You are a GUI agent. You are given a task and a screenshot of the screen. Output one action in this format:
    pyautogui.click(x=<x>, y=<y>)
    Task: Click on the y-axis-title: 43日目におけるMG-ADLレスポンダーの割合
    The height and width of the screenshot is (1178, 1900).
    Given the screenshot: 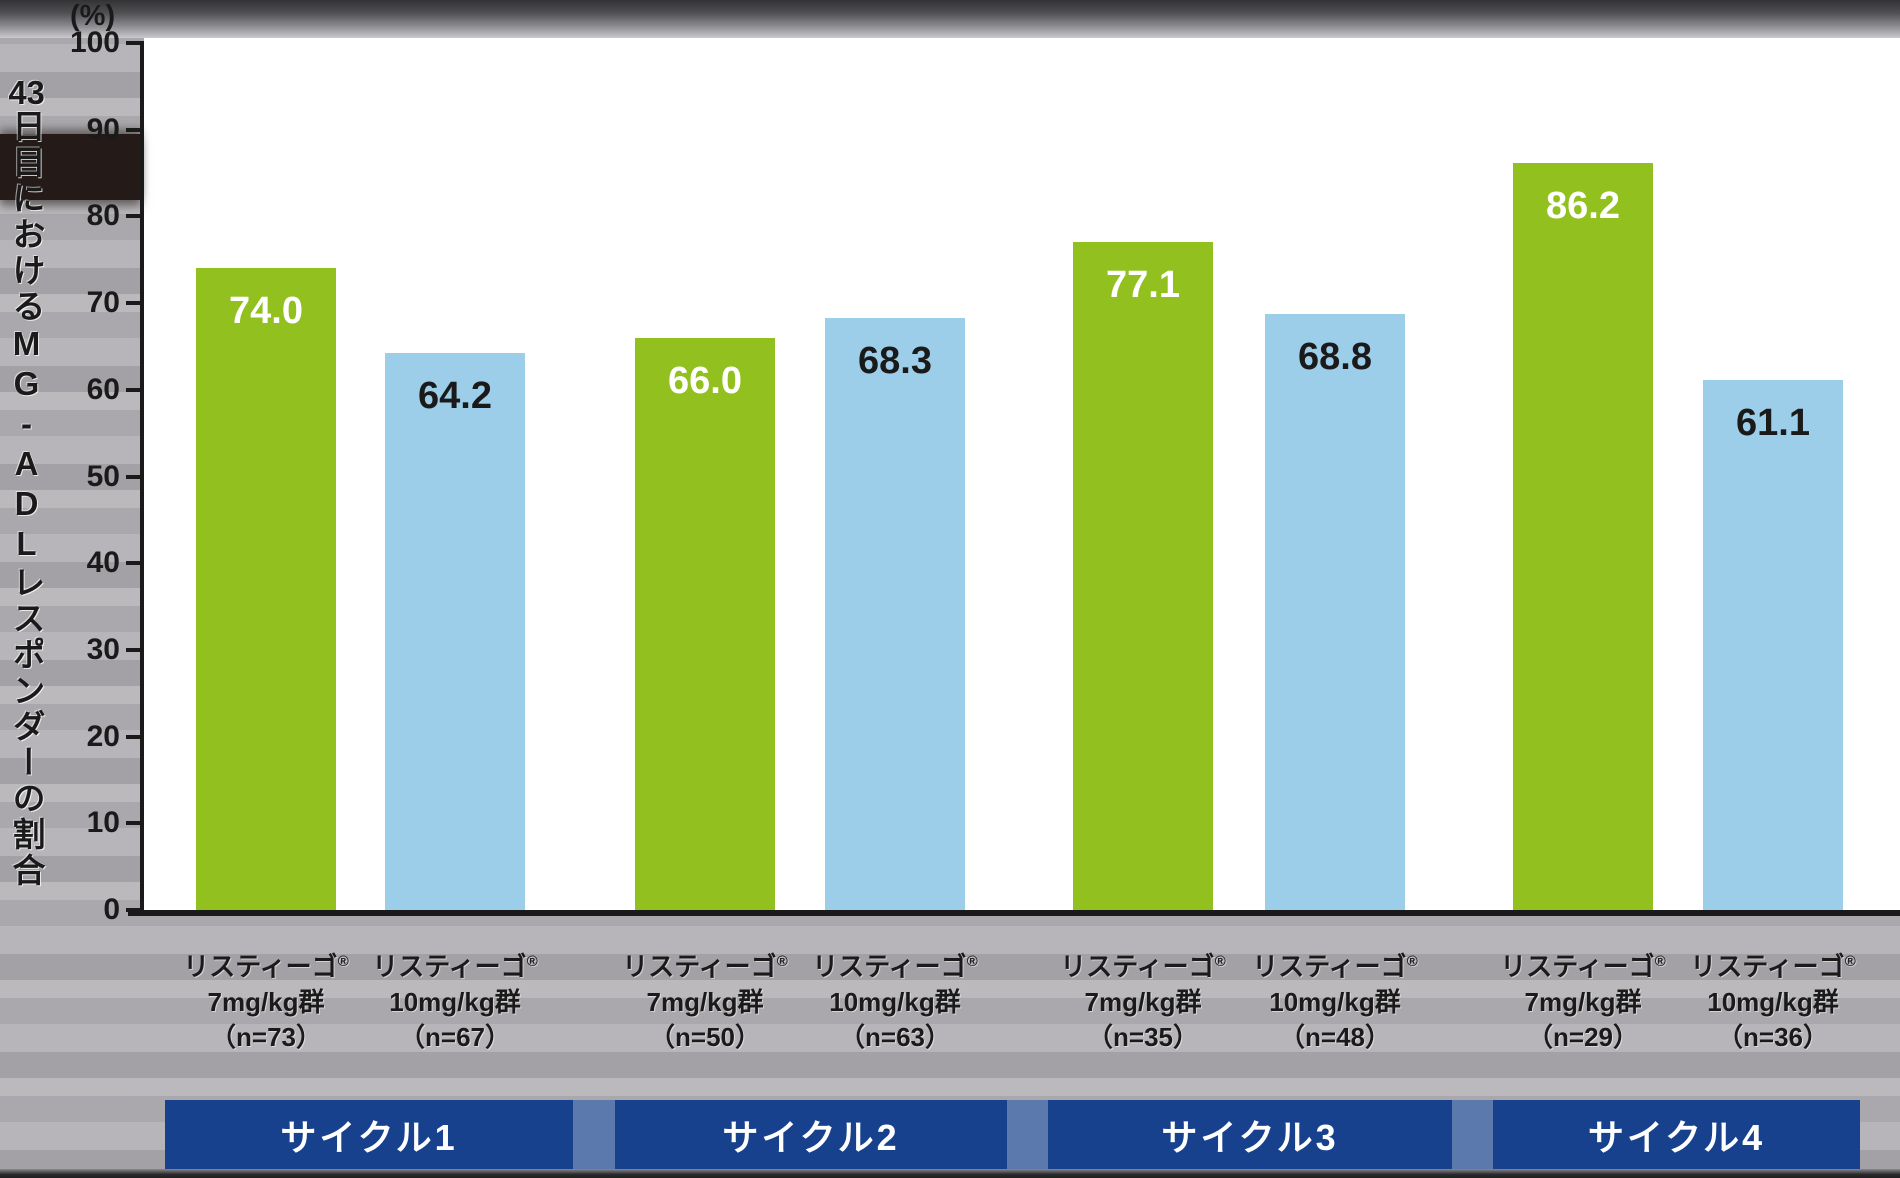 What is the action you would take?
    pyautogui.click(x=26, y=482)
    